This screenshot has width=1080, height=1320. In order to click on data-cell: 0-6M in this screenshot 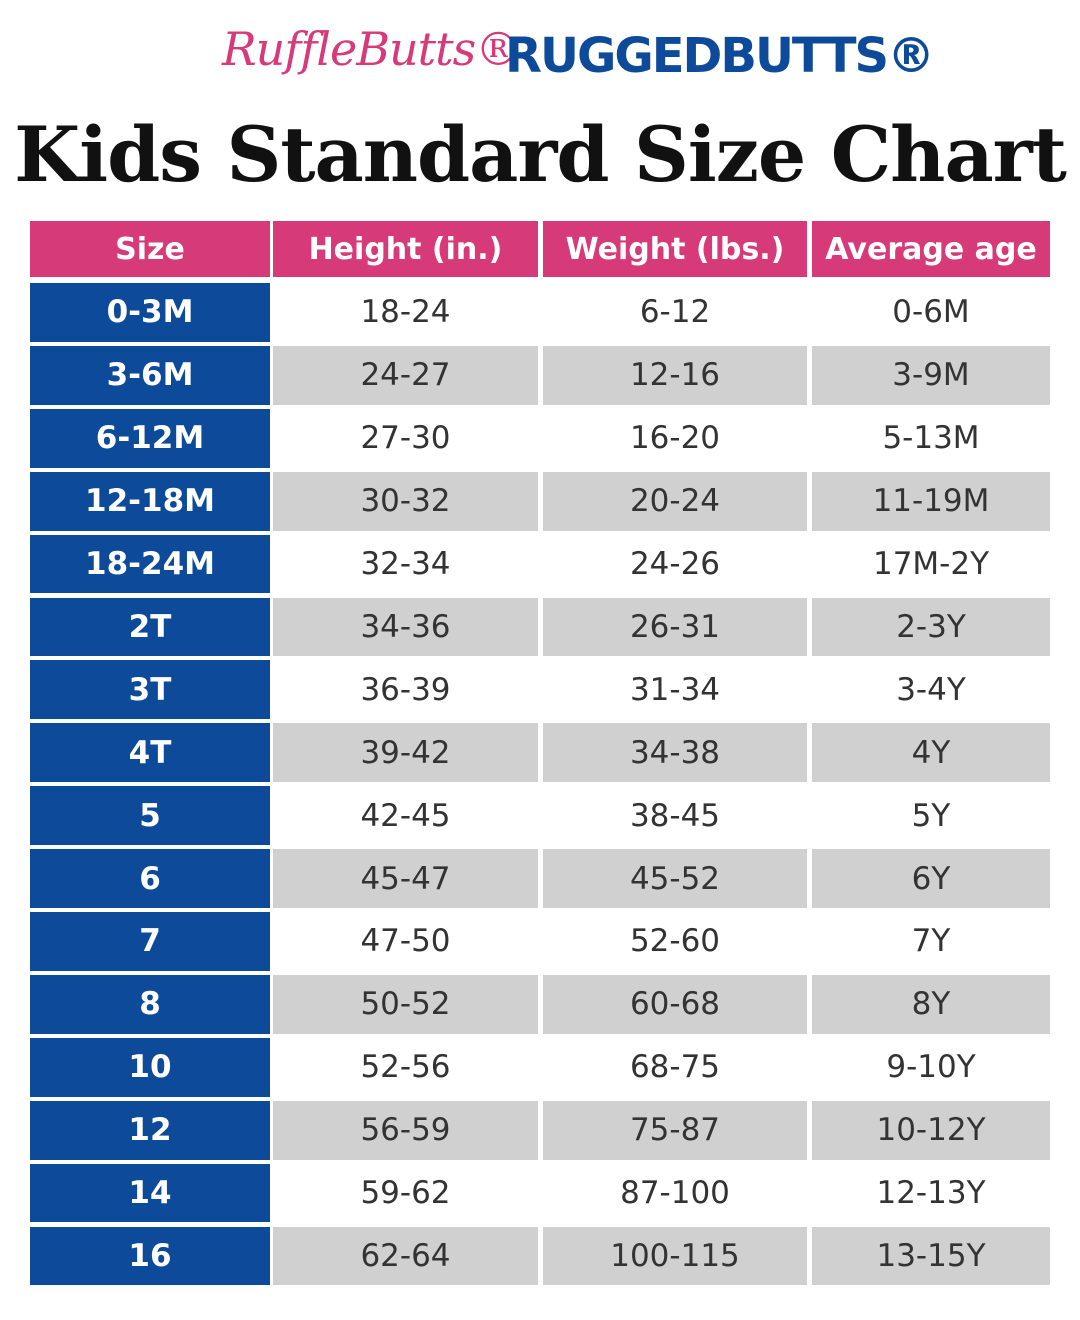, I will do `click(931, 312)`.